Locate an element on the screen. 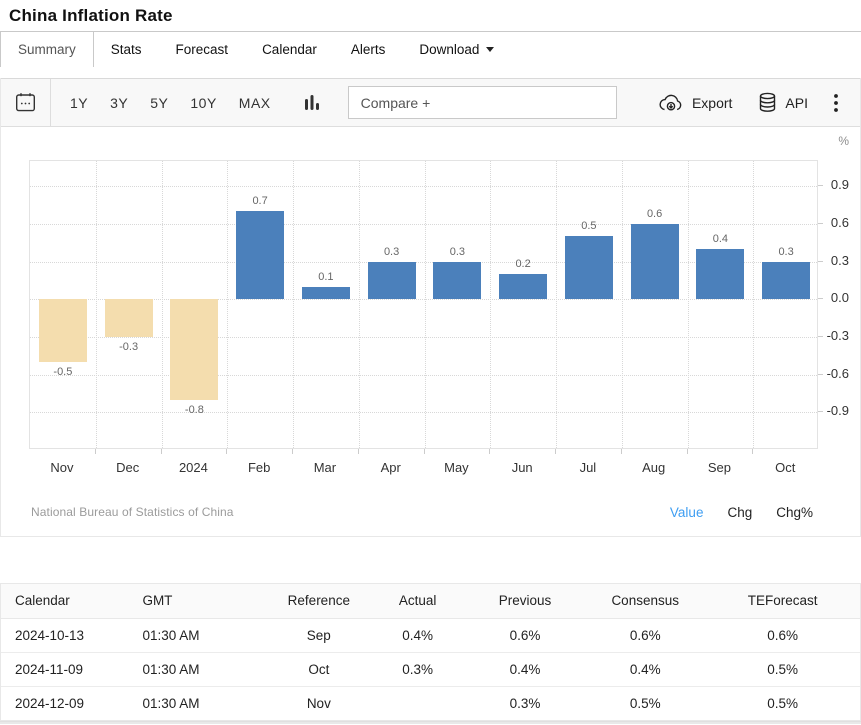 This screenshot has height=725, width=861. x-axis-label: Dec is located at coordinates (128, 467).